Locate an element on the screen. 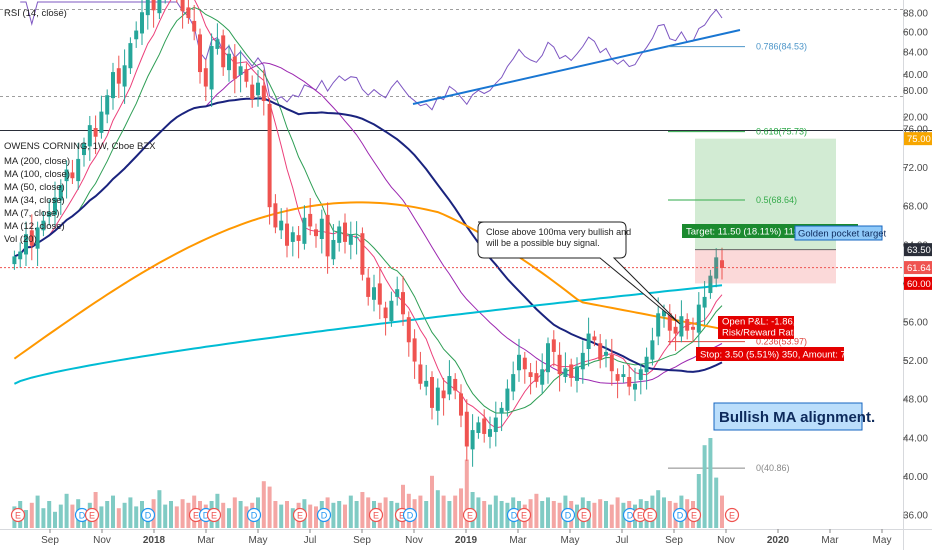 The image size is (932, 550). price-marker-75-00: 75.00 is located at coordinates (918, 139).